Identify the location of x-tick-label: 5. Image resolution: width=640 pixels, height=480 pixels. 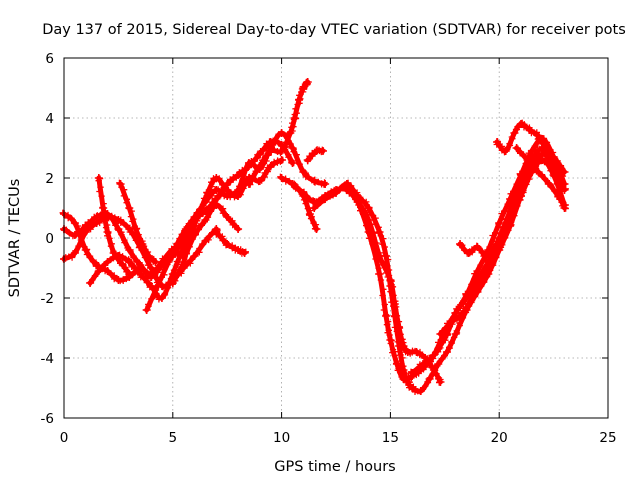
(173, 438).